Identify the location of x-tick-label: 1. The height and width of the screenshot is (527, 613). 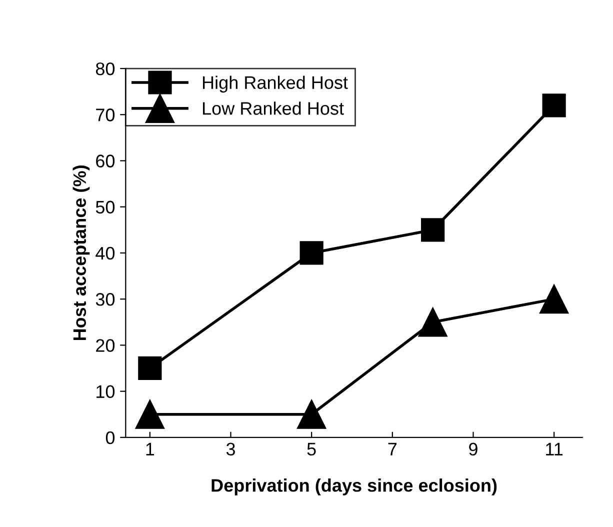
(150, 449).